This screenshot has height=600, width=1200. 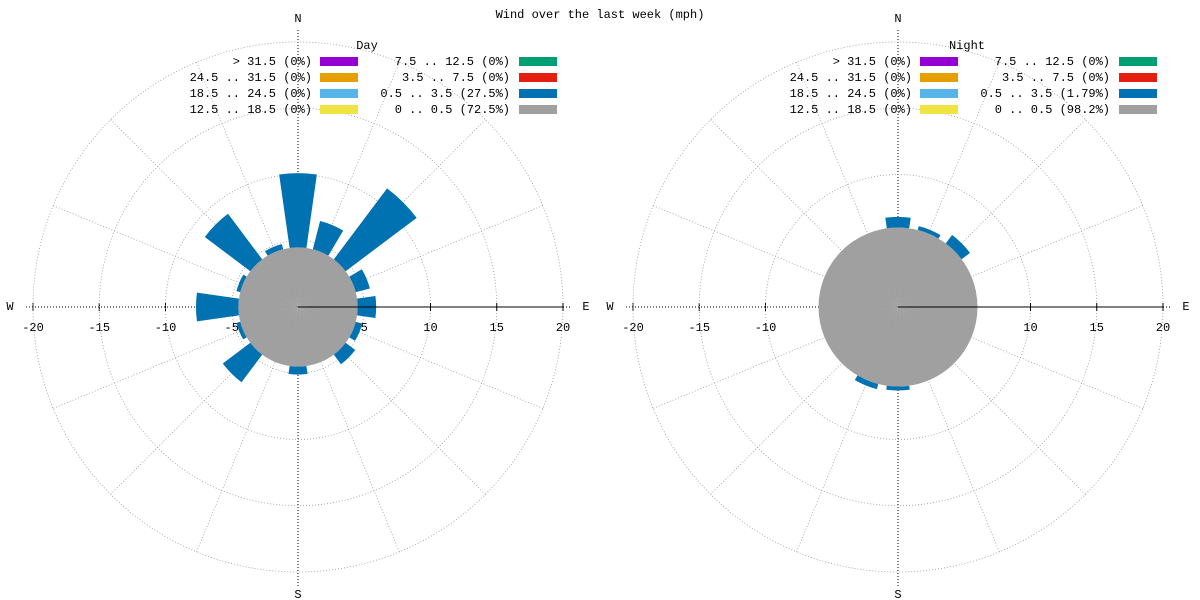 What do you see at coordinates (1045, 94) in the screenshot?
I see `legend-label: 0.5 .. 3.5 (1.79%)` at bounding box center [1045, 94].